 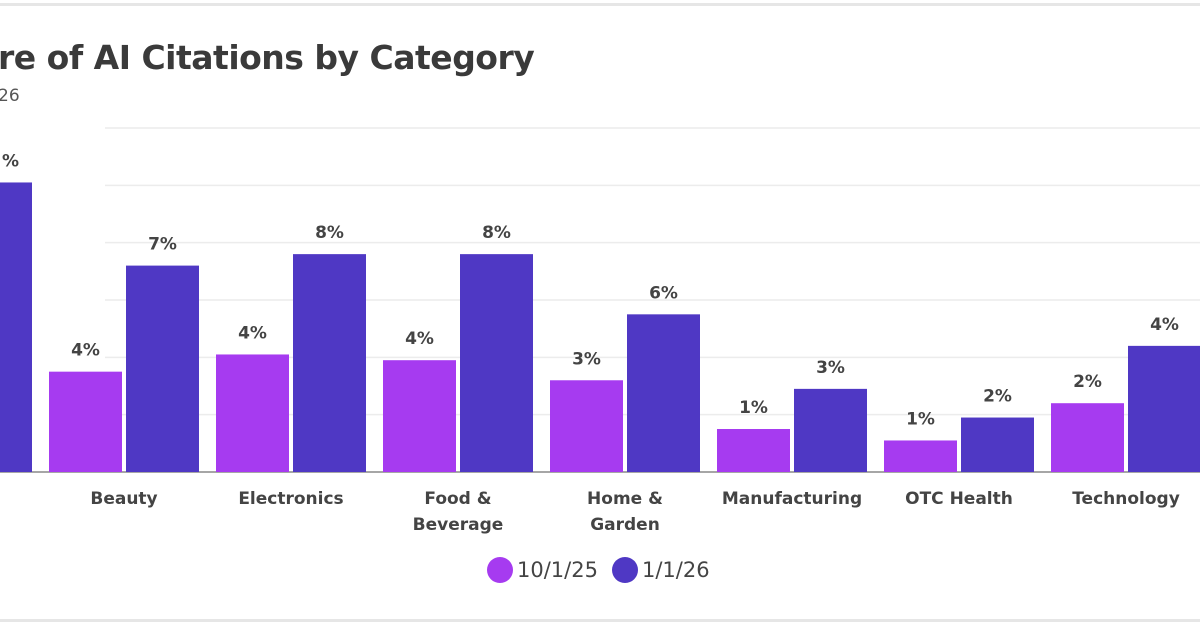 What do you see at coordinates (959, 499) in the screenshot?
I see `x-tick-label: OTC Health` at bounding box center [959, 499].